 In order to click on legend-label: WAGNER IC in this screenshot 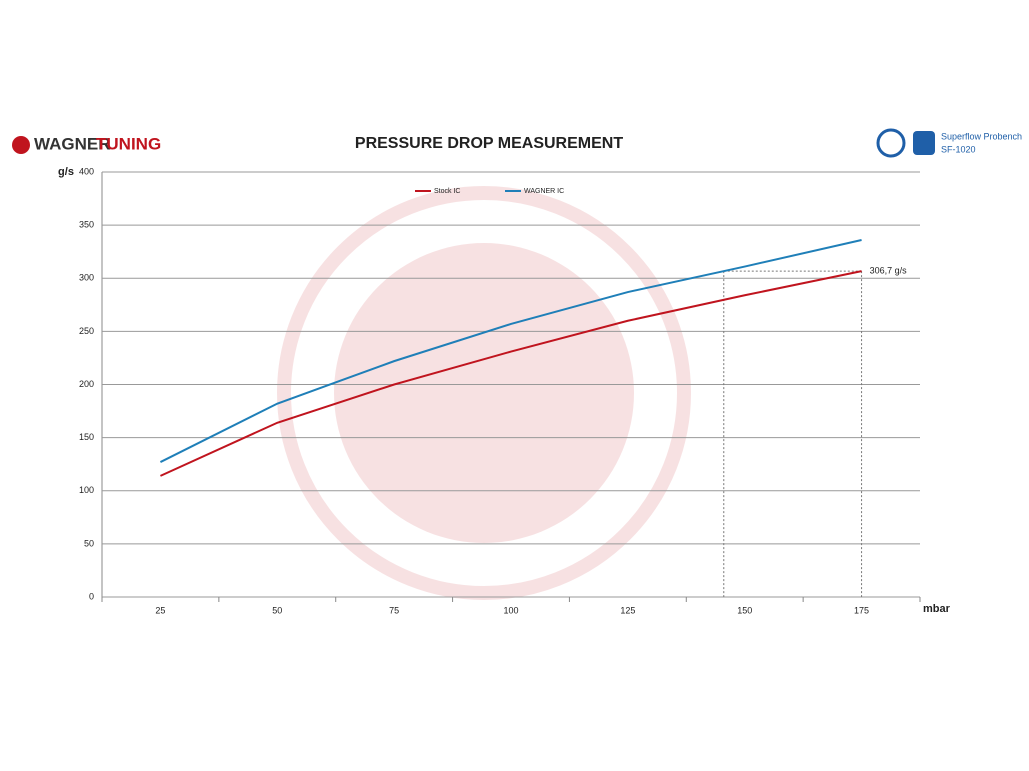, I will do `click(544, 191)`.